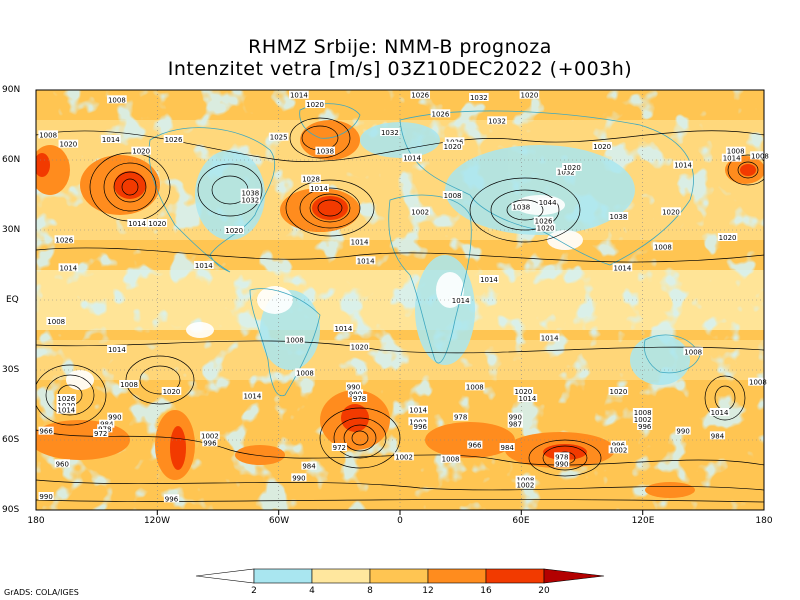 The width and height of the screenshot is (800, 600). Describe the element at coordinates (312, 591) in the screenshot. I see `legend-tick-4: 4` at that location.